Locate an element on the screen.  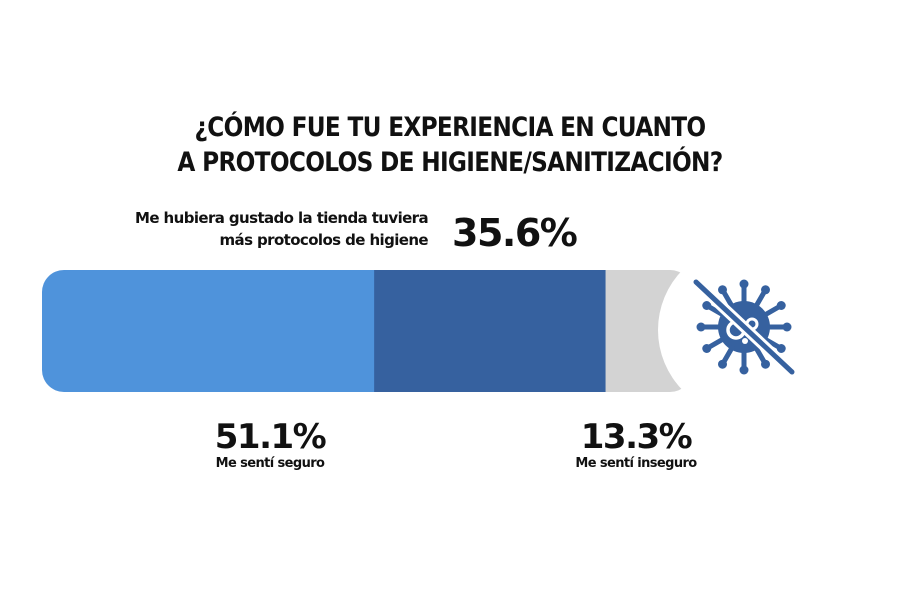
value-label-safe: 51.1% is located at coordinates (270, 437).